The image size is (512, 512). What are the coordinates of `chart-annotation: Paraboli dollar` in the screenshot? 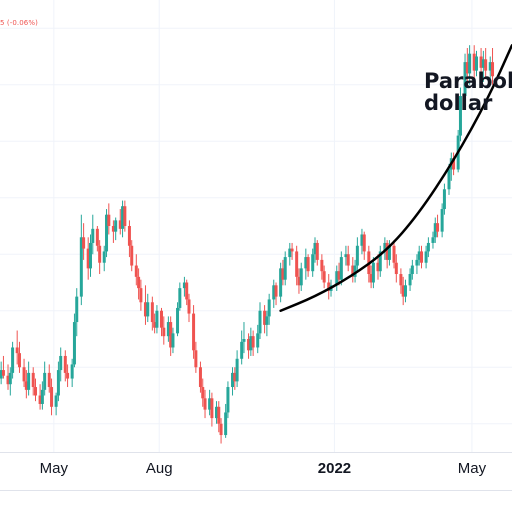 It's located at (468, 92).